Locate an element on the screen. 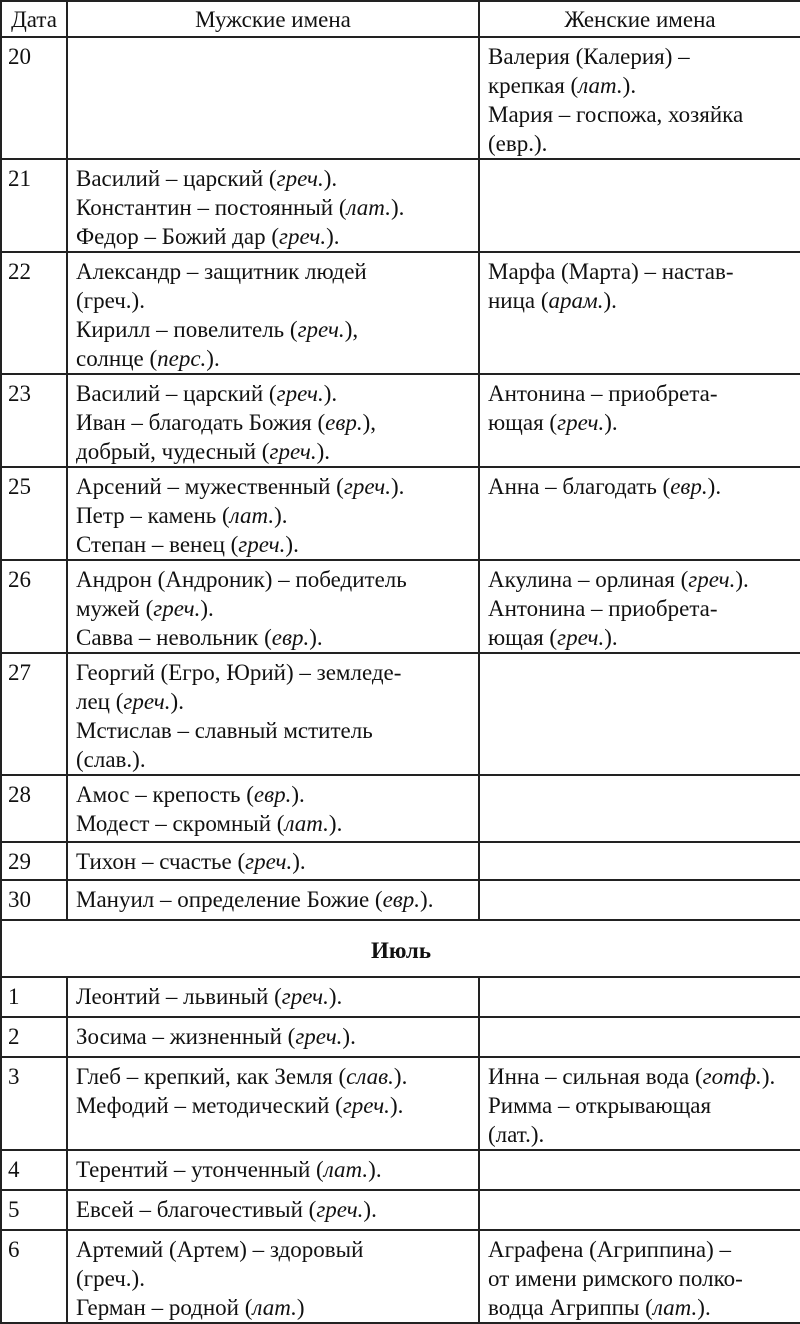  name-line: (слав.). is located at coordinates (111, 759).